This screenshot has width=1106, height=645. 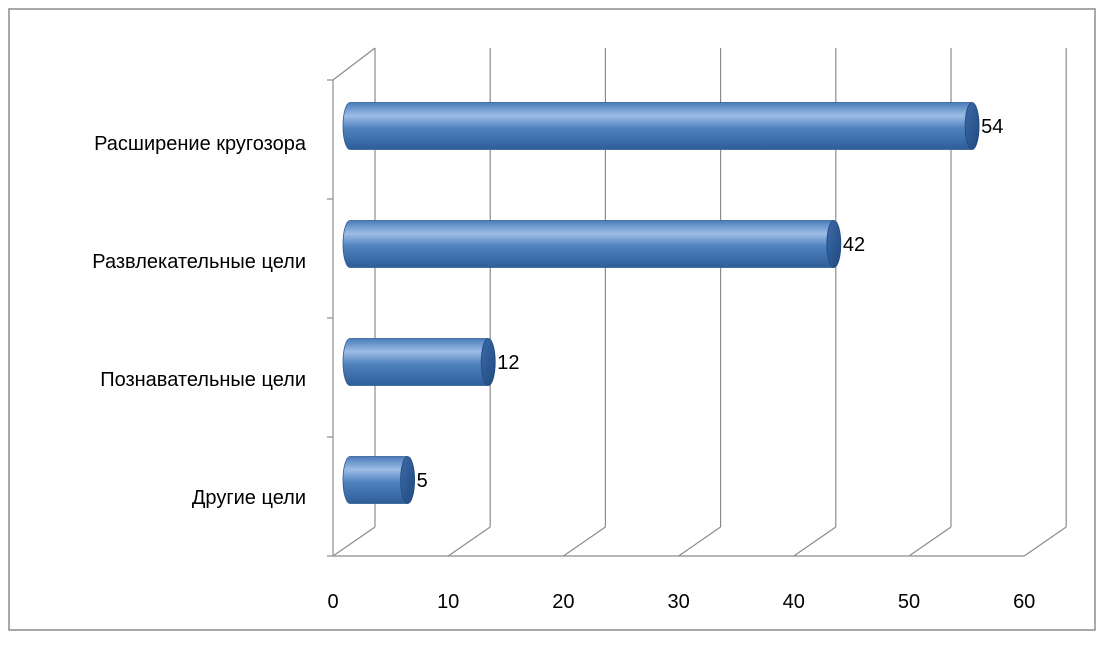 I want to click on data-label: 54, so click(x=992, y=127).